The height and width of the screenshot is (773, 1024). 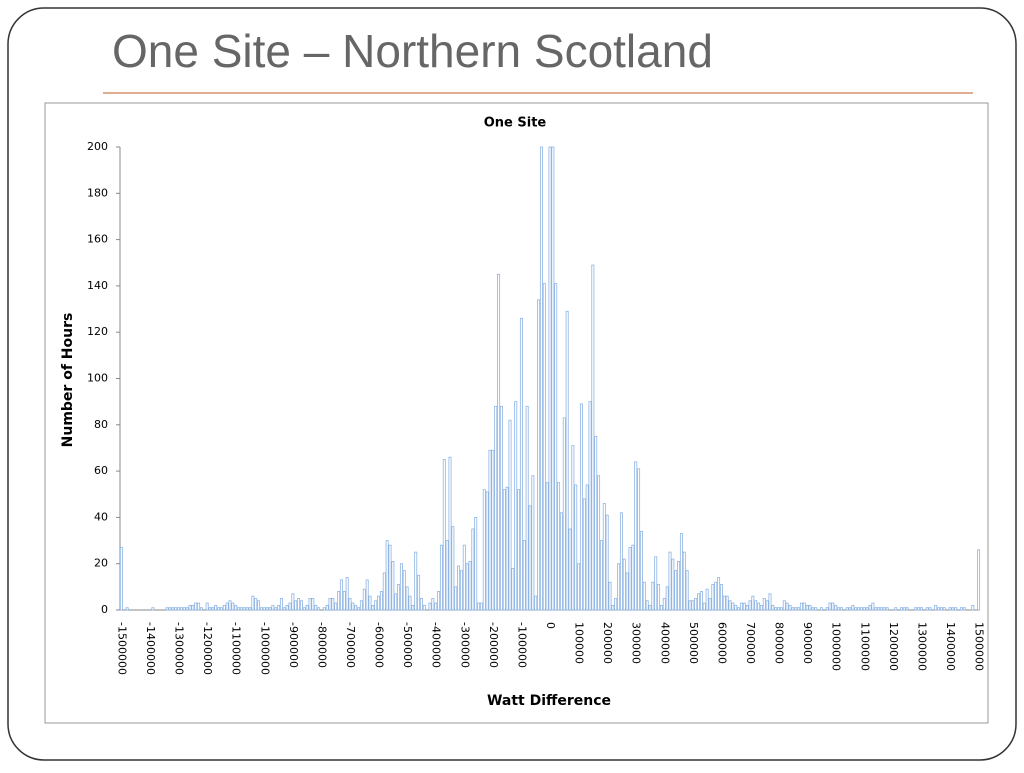 What do you see at coordinates (97, 285) in the screenshot?
I see `y-tick-label: 140` at bounding box center [97, 285].